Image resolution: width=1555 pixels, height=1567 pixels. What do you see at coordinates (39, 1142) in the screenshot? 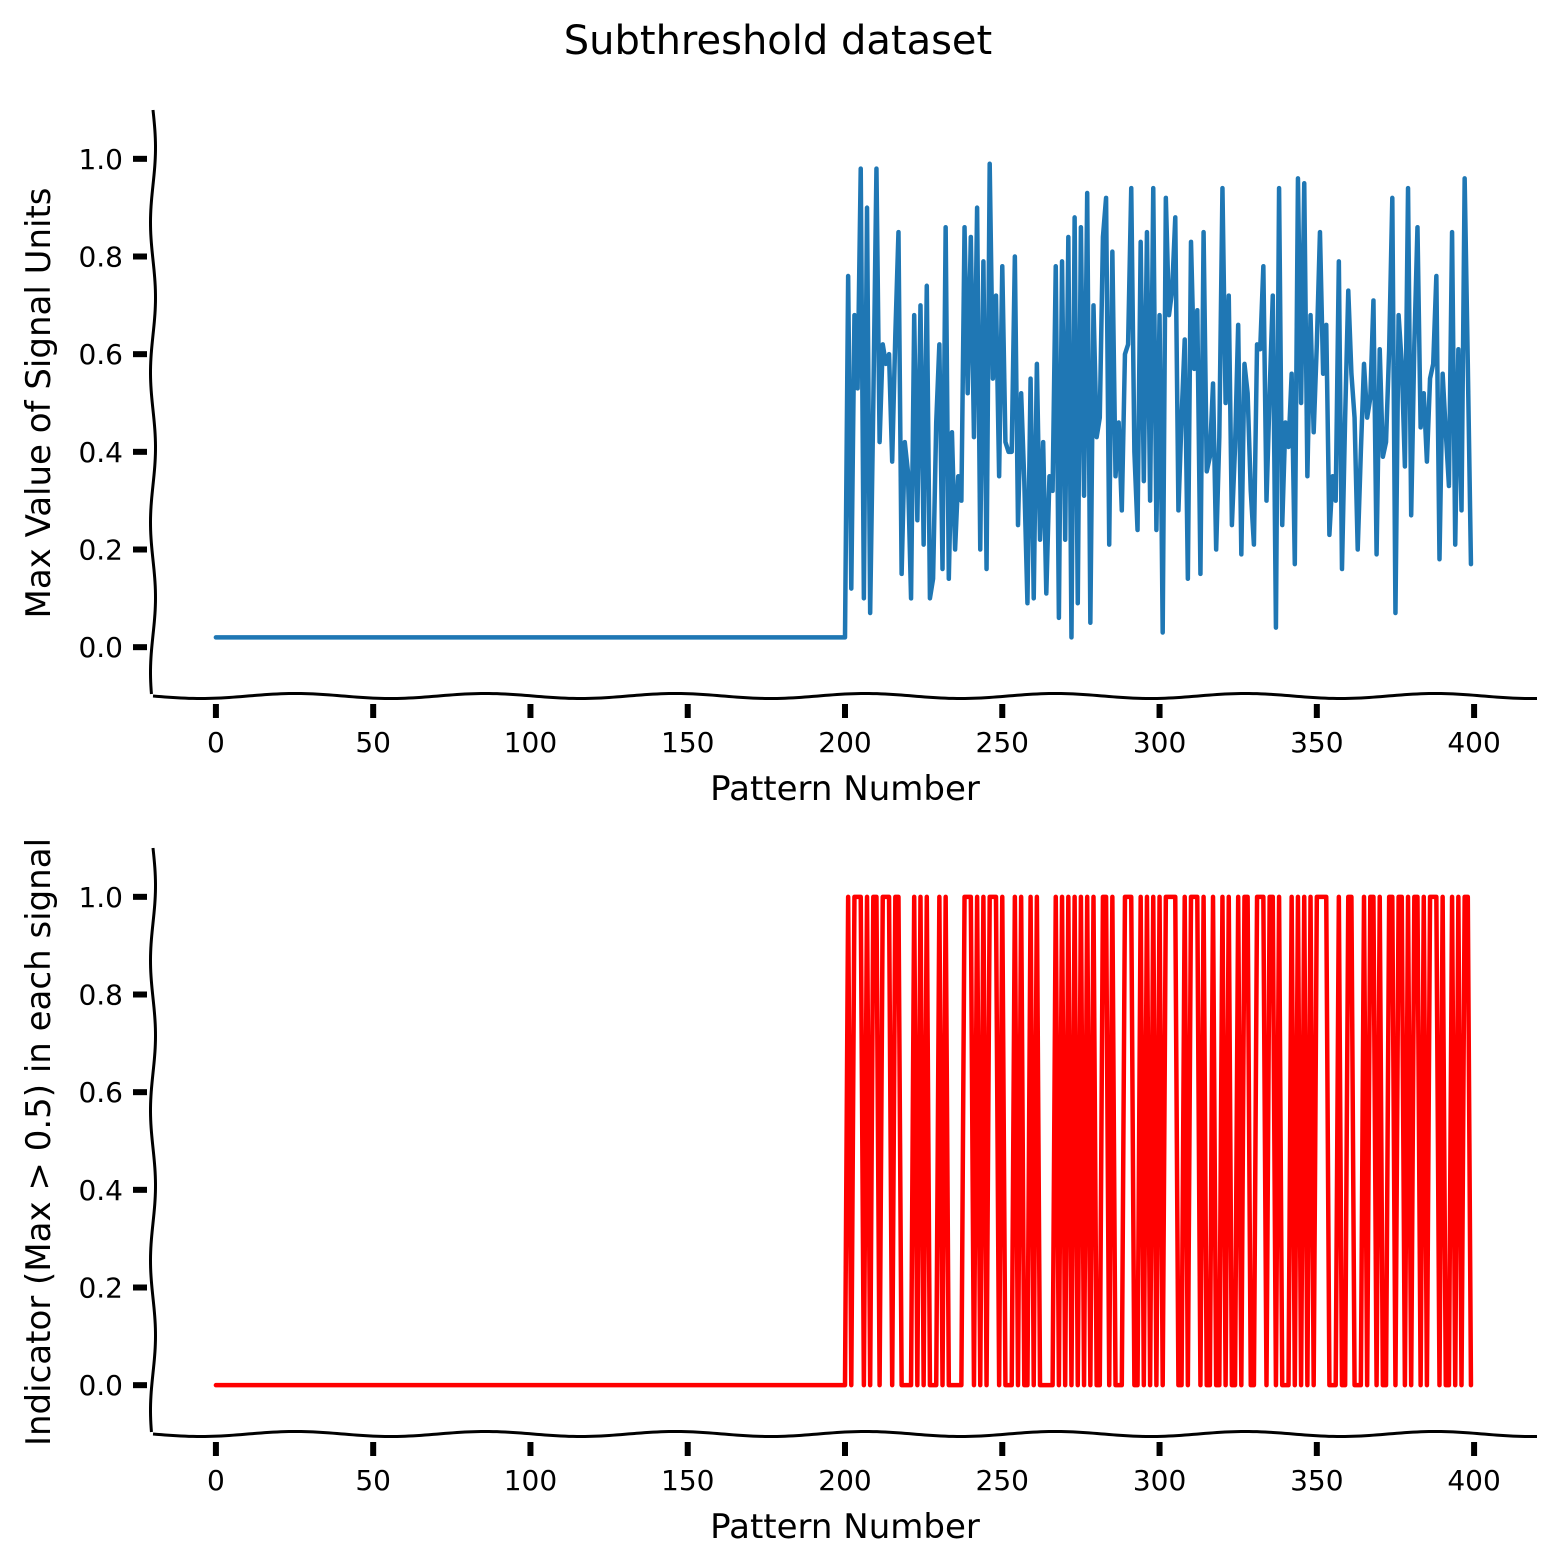
I see `bottom-y-axis-label: Indicator (Max > 0.5) in each signal` at bounding box center [39, 1142].